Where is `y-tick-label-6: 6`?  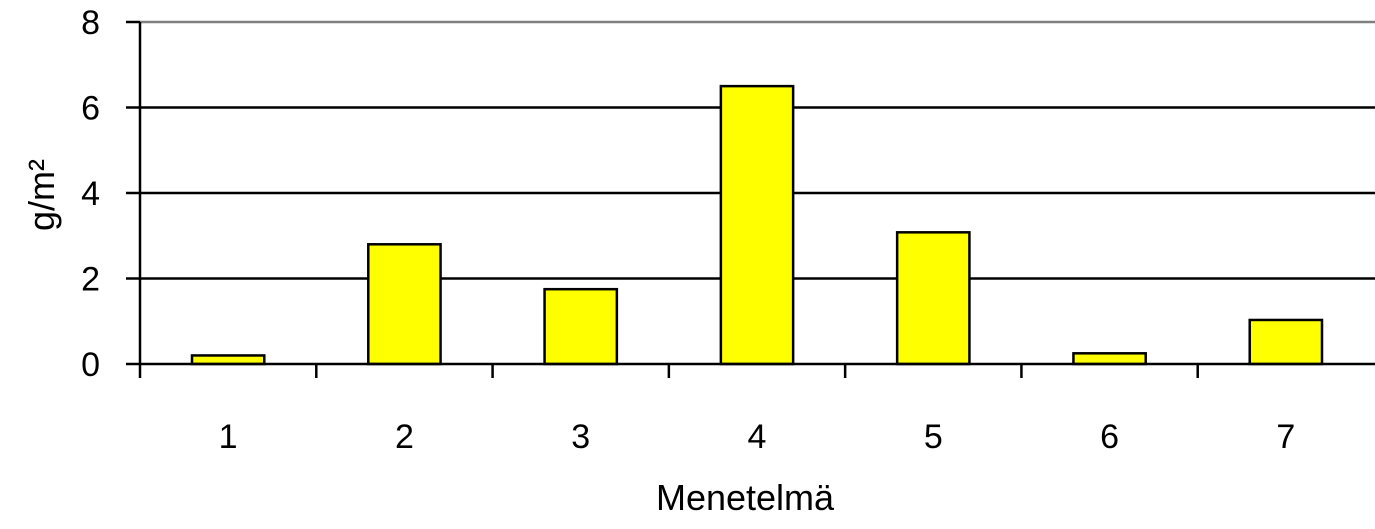
y-tick-label-6: 6 is located at coordinates (90, 109).